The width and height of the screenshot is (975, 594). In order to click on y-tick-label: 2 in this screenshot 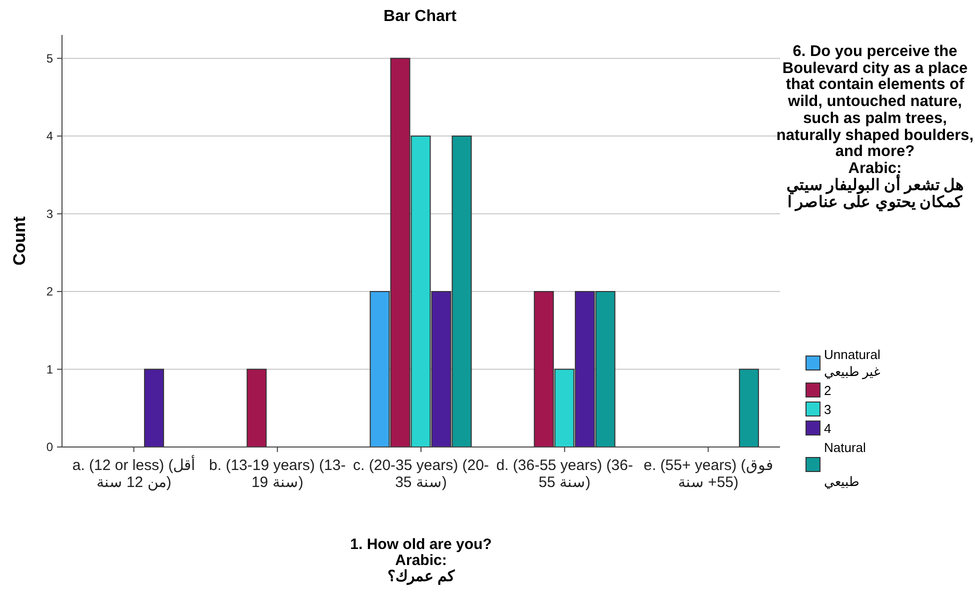, I will do `click(50, 291)`.